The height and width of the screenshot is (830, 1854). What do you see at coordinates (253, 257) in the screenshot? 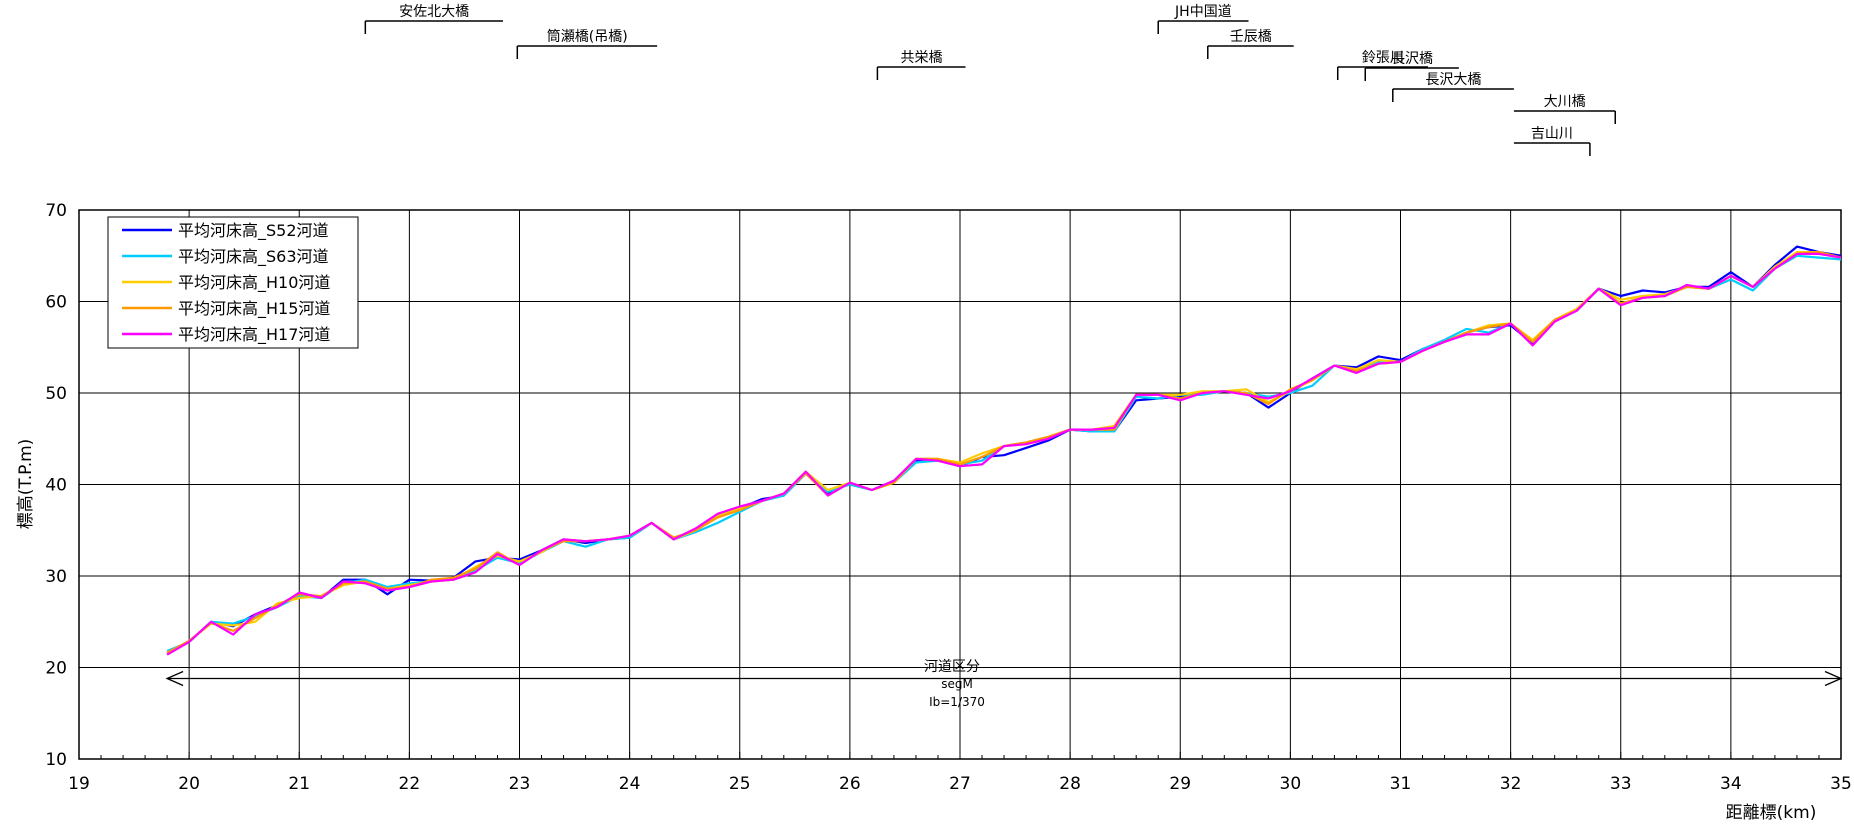
I see `legend-label: 平均河床高_S63河道` at bounding box center [253, 257].